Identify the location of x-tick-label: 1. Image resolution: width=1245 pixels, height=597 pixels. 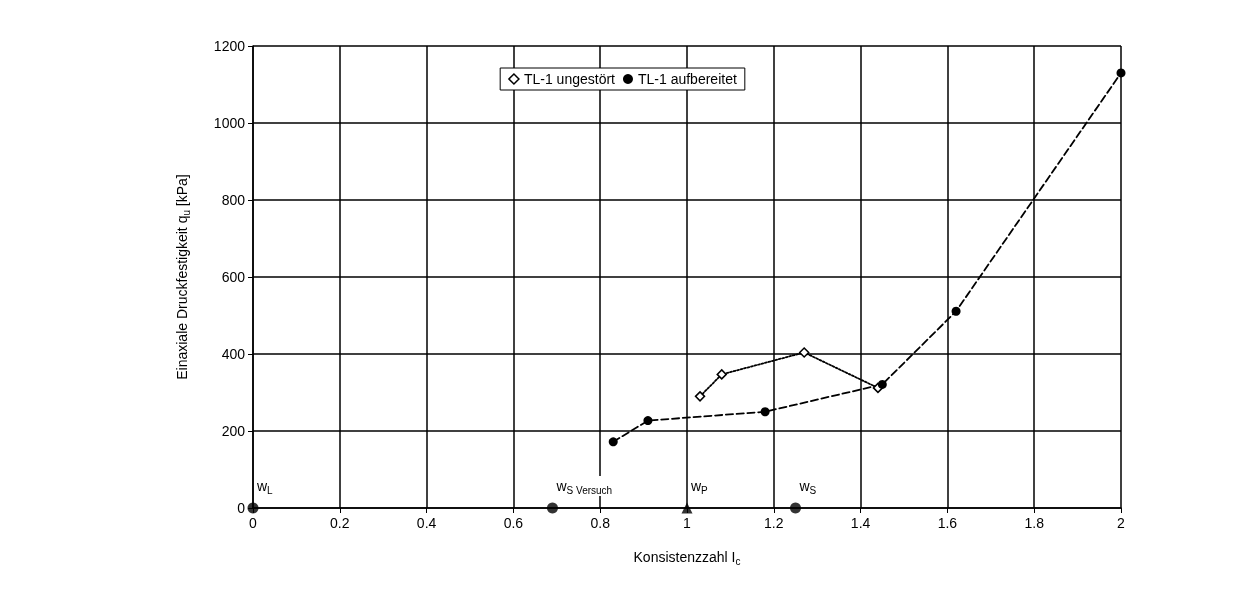
(687, 523).